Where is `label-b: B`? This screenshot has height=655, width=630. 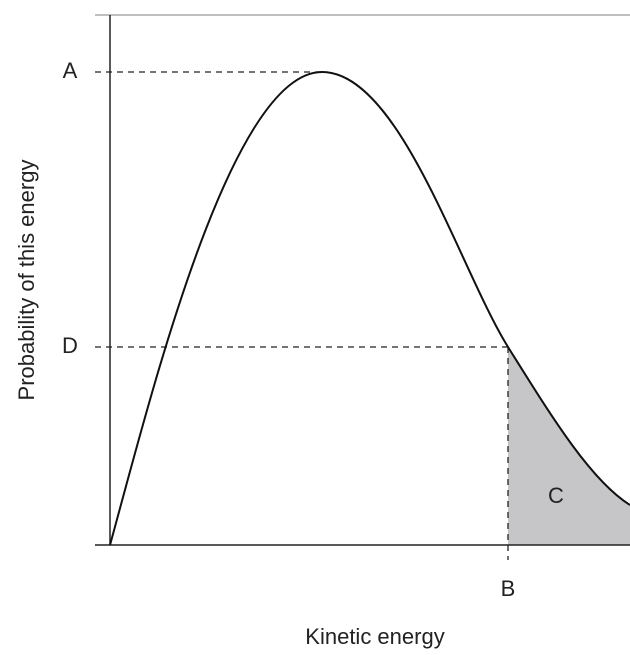 label-b: B is located at coordinates (508, 588).